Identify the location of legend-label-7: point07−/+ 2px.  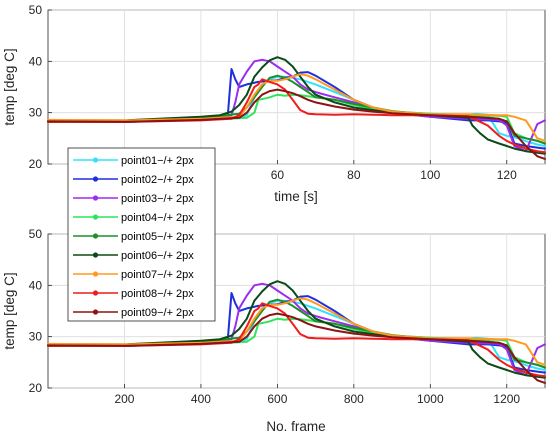
(157, 275).